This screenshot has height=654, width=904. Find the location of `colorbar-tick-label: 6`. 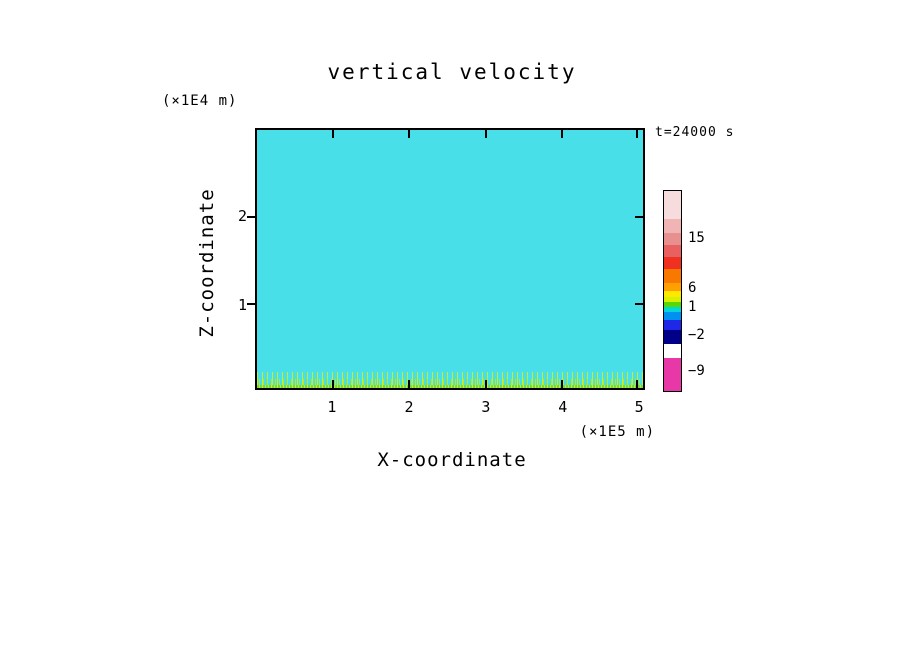

colorbar-tick-label: 6 is located at coordinates (692, 288).